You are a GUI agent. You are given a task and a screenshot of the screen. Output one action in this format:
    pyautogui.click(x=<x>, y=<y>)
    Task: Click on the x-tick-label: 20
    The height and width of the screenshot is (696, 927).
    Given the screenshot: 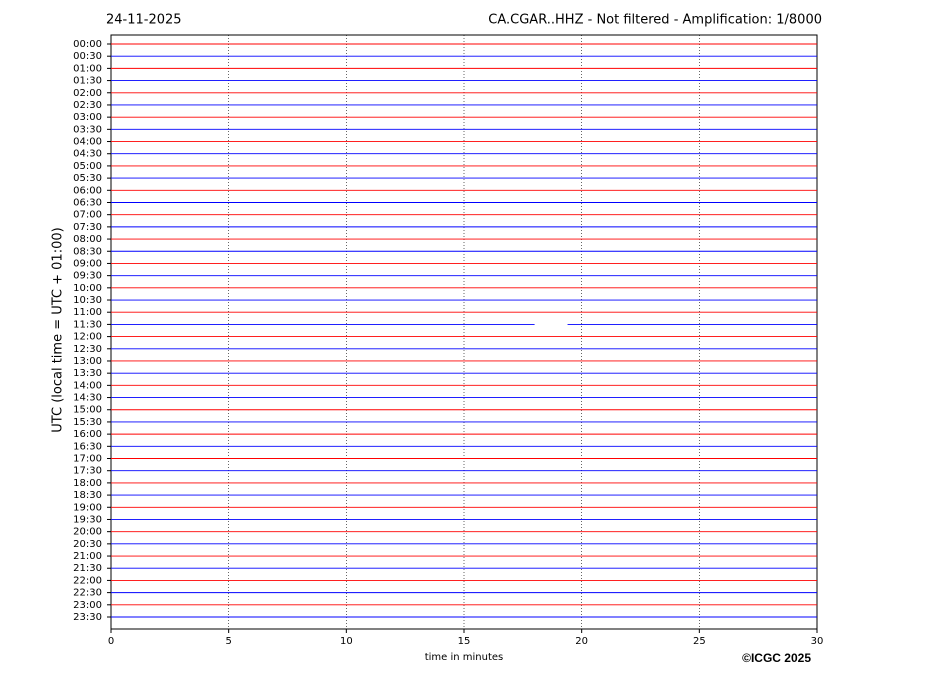 What is the action you would take?
    pyautogui.click(x=581, y=641)
    